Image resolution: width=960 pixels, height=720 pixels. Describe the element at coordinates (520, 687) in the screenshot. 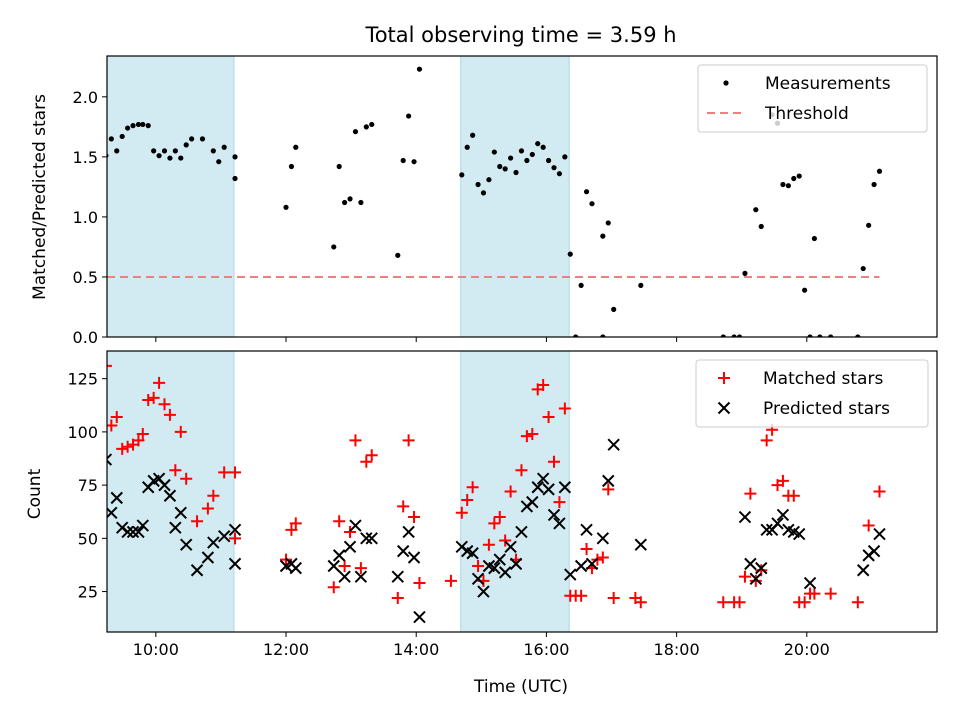

I see `x-axis-label: Time (UTC)` at that location.